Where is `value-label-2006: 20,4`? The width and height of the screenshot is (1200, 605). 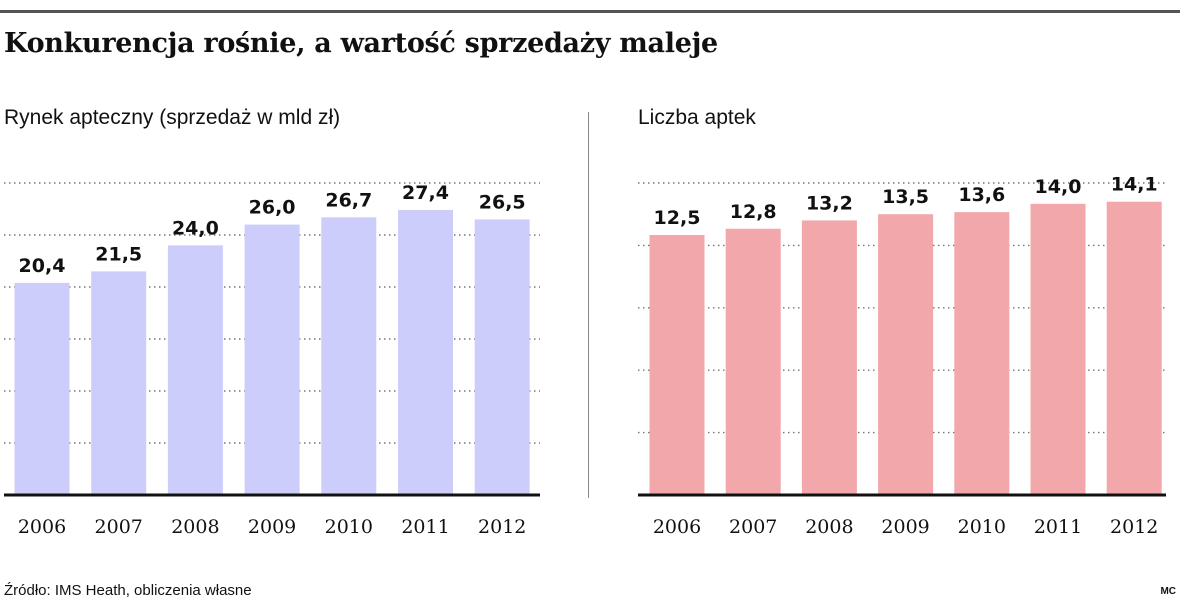 value-label-2006: 20,4 is located at coordinates (42, 266).